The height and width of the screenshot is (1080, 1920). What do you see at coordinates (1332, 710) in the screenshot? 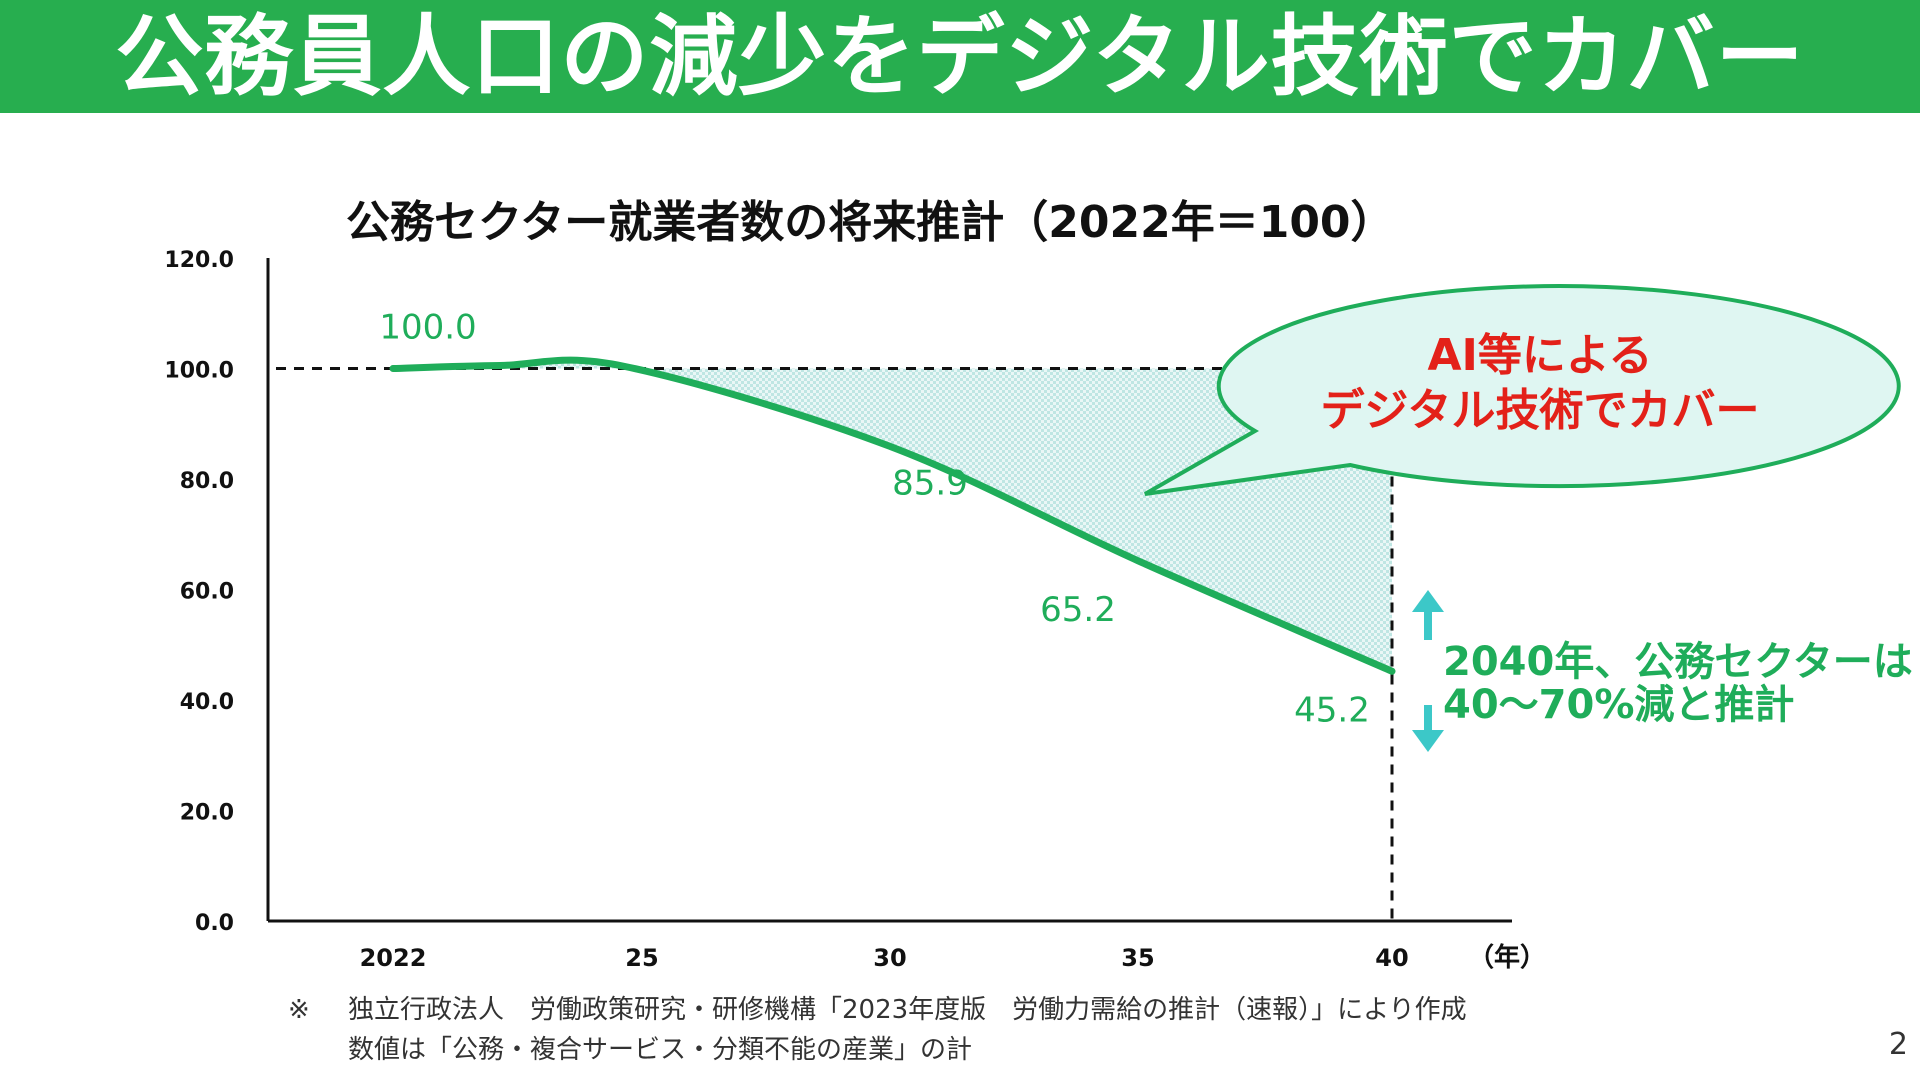
I see `data-label: 45.2` at bounding box center [1332, 710].